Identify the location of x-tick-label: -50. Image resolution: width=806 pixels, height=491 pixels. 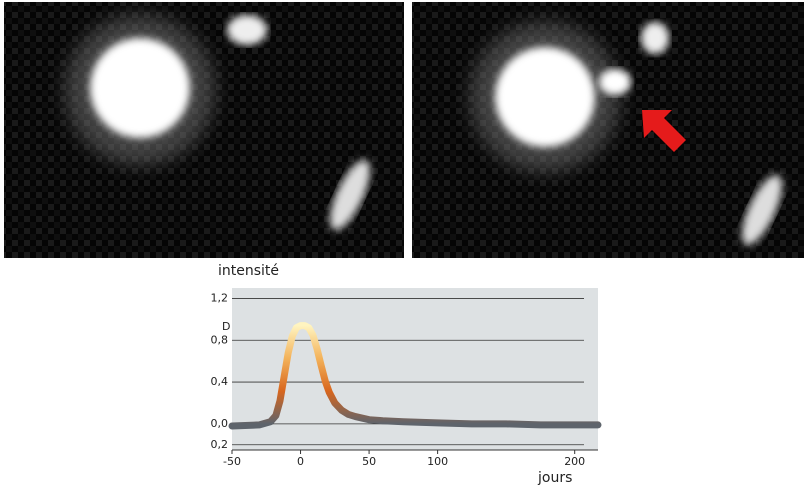
(232, 461).